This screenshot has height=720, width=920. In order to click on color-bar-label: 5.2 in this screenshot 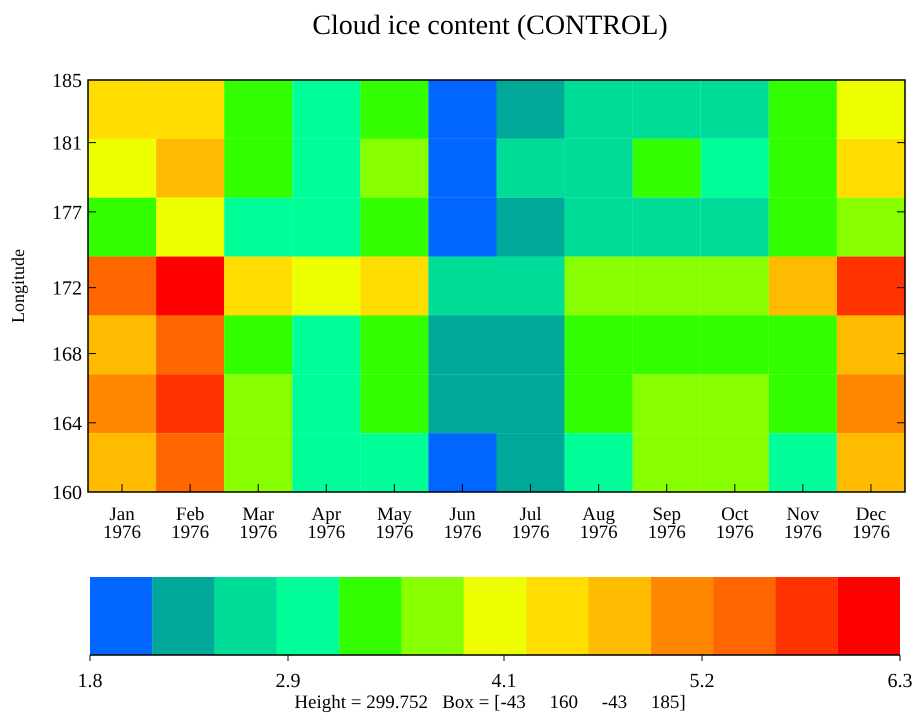, I will do `click(702, 681)`.